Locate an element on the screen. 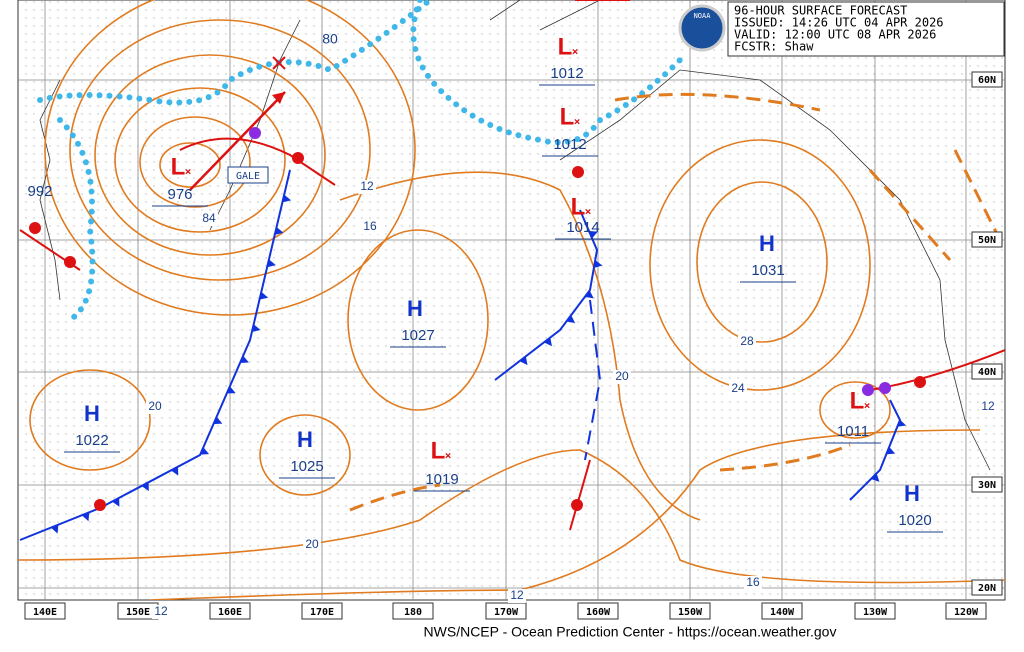 The width and height of the screenshot is (1024, 652). storm-track is located at coordinates (237, 141).